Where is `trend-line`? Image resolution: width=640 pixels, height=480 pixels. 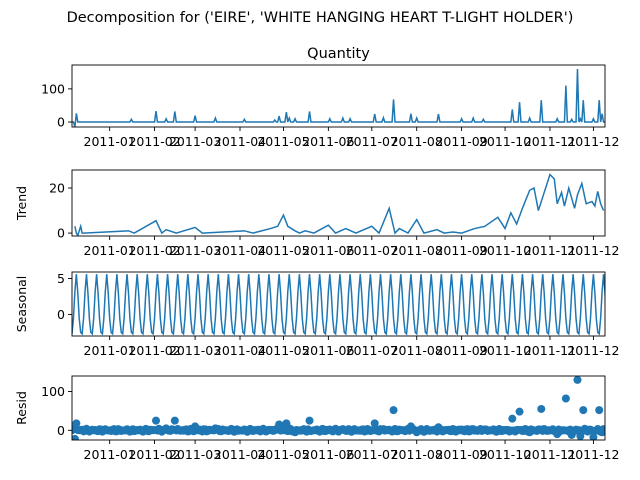 trend-line is located at coordinates (339, 204).